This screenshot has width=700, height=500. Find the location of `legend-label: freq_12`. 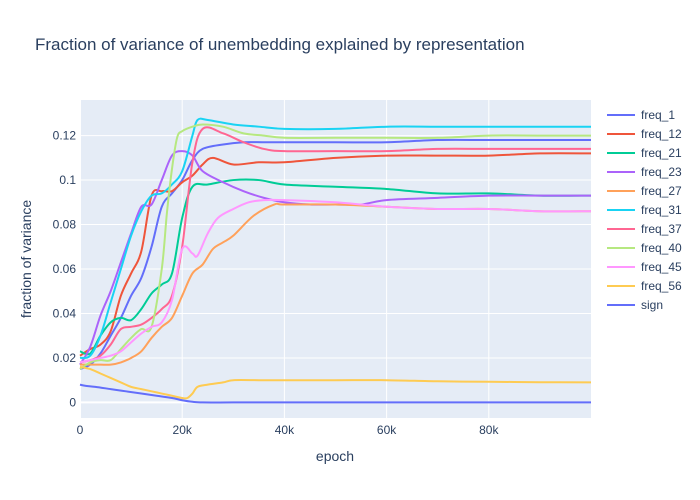

legend-label: freq_12 is located at coordinates (661, 134).